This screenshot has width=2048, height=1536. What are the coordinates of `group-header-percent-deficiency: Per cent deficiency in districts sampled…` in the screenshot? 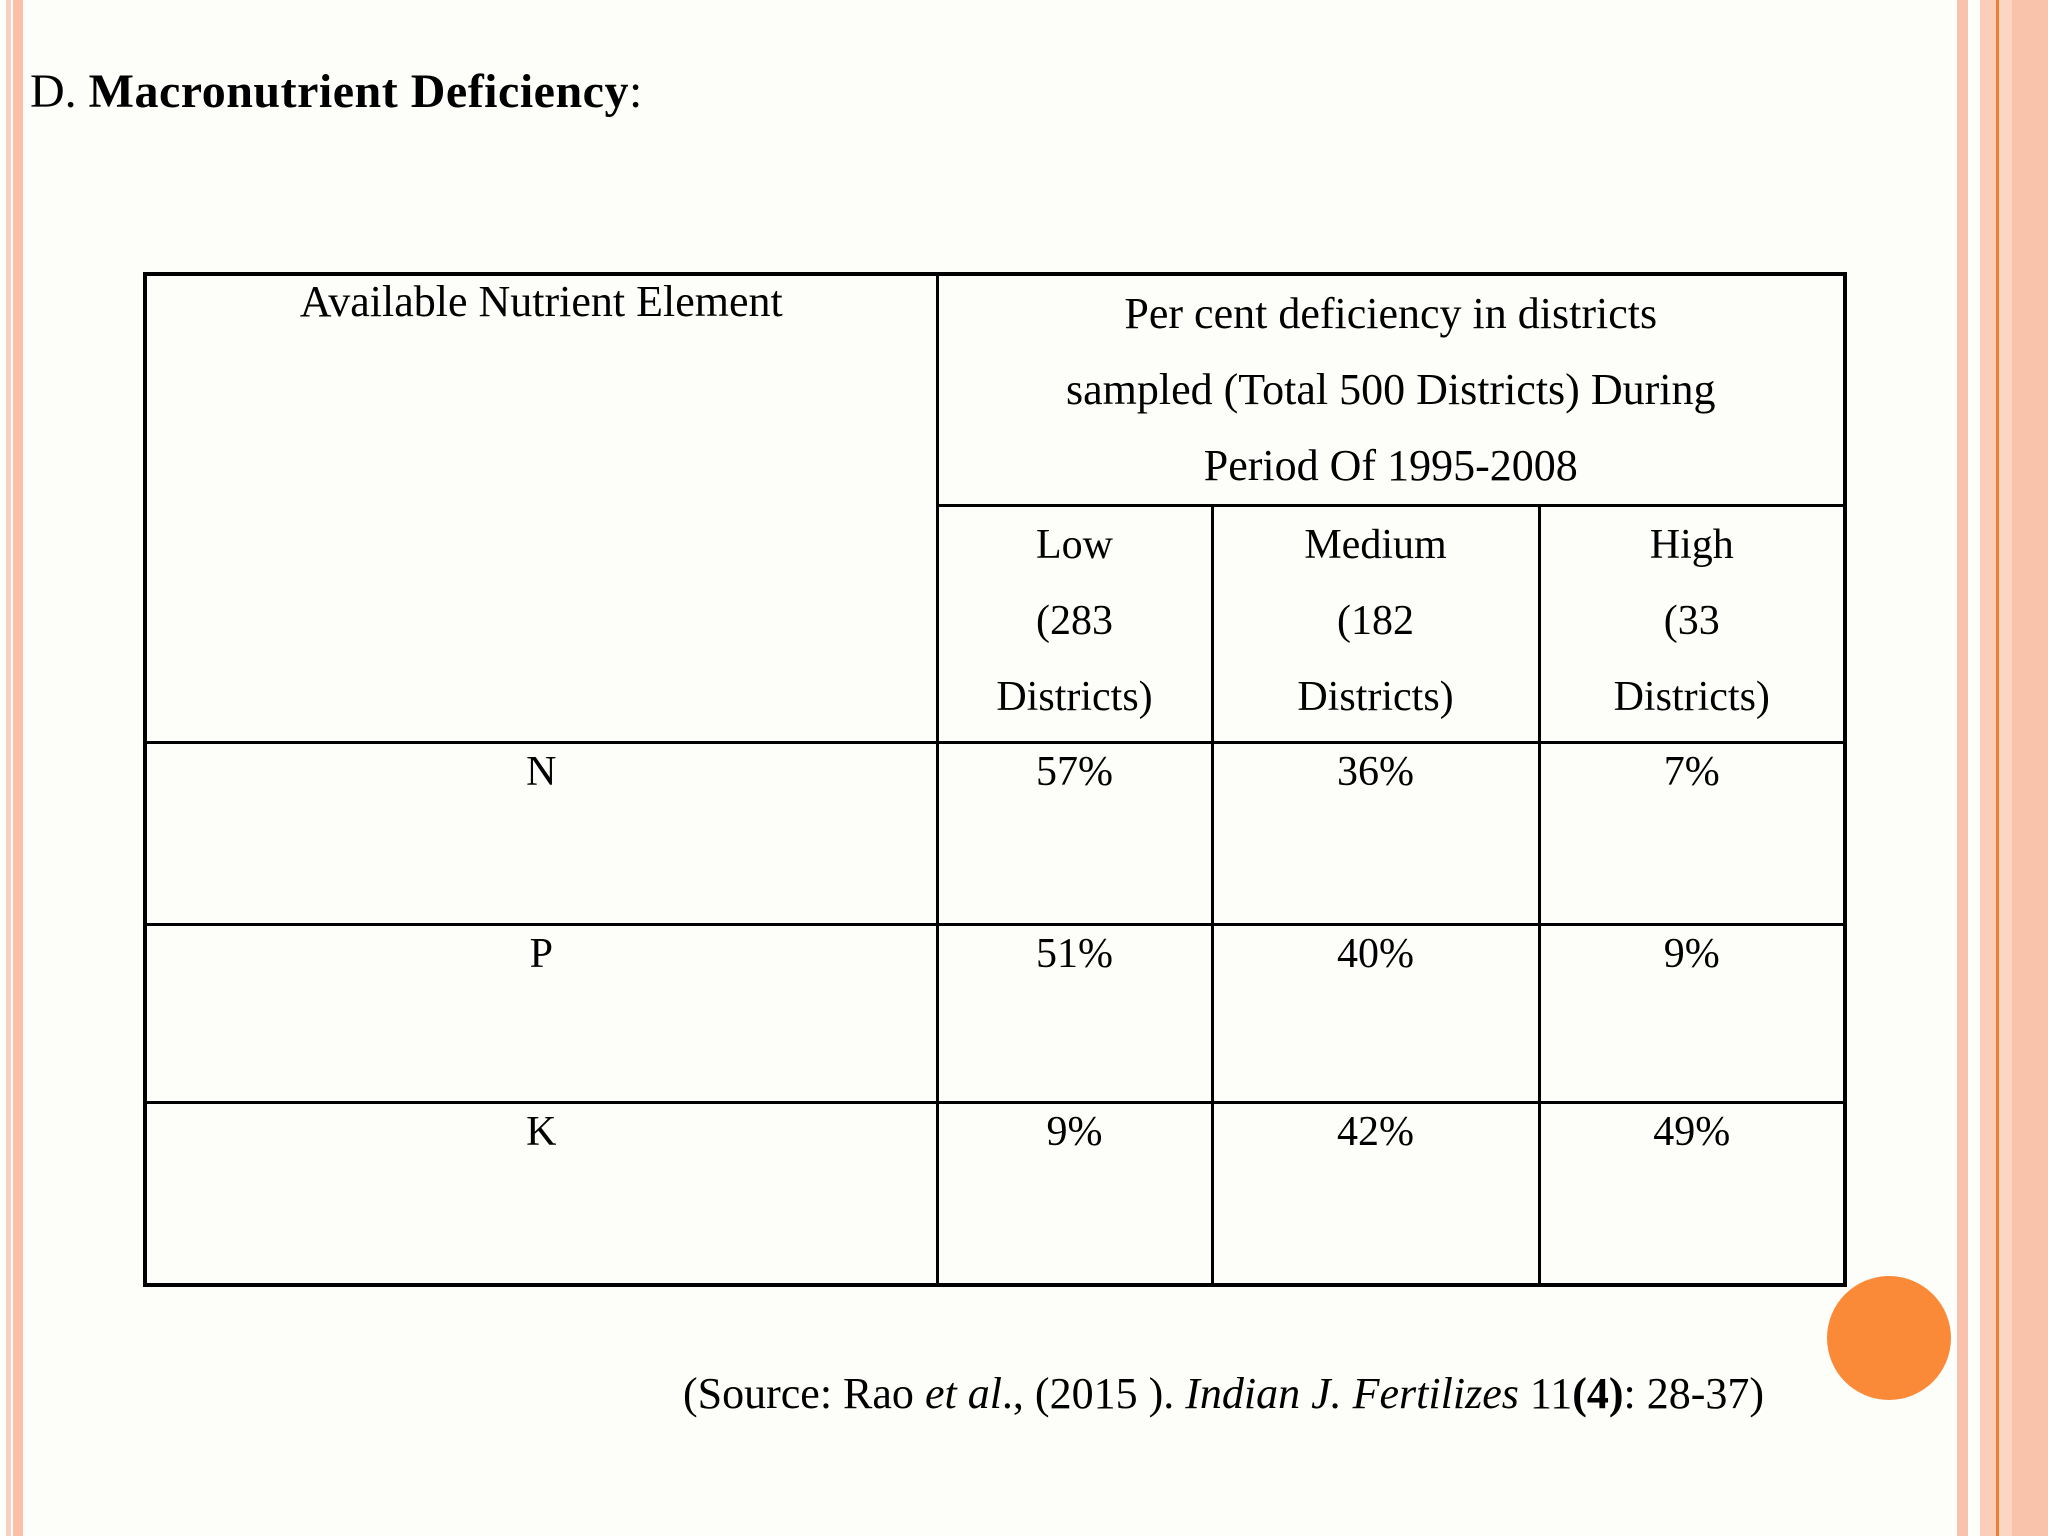 It's located at (1391, 389).